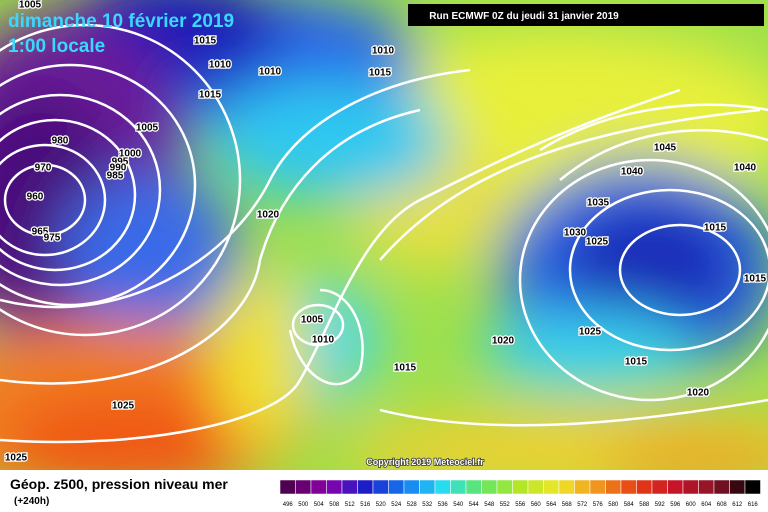 This screenshot has width=768, height=512. What do you see at coordinates (396, 505) in the screenshot?
I see `scale-label: 524` at bounding box center [396, 505].